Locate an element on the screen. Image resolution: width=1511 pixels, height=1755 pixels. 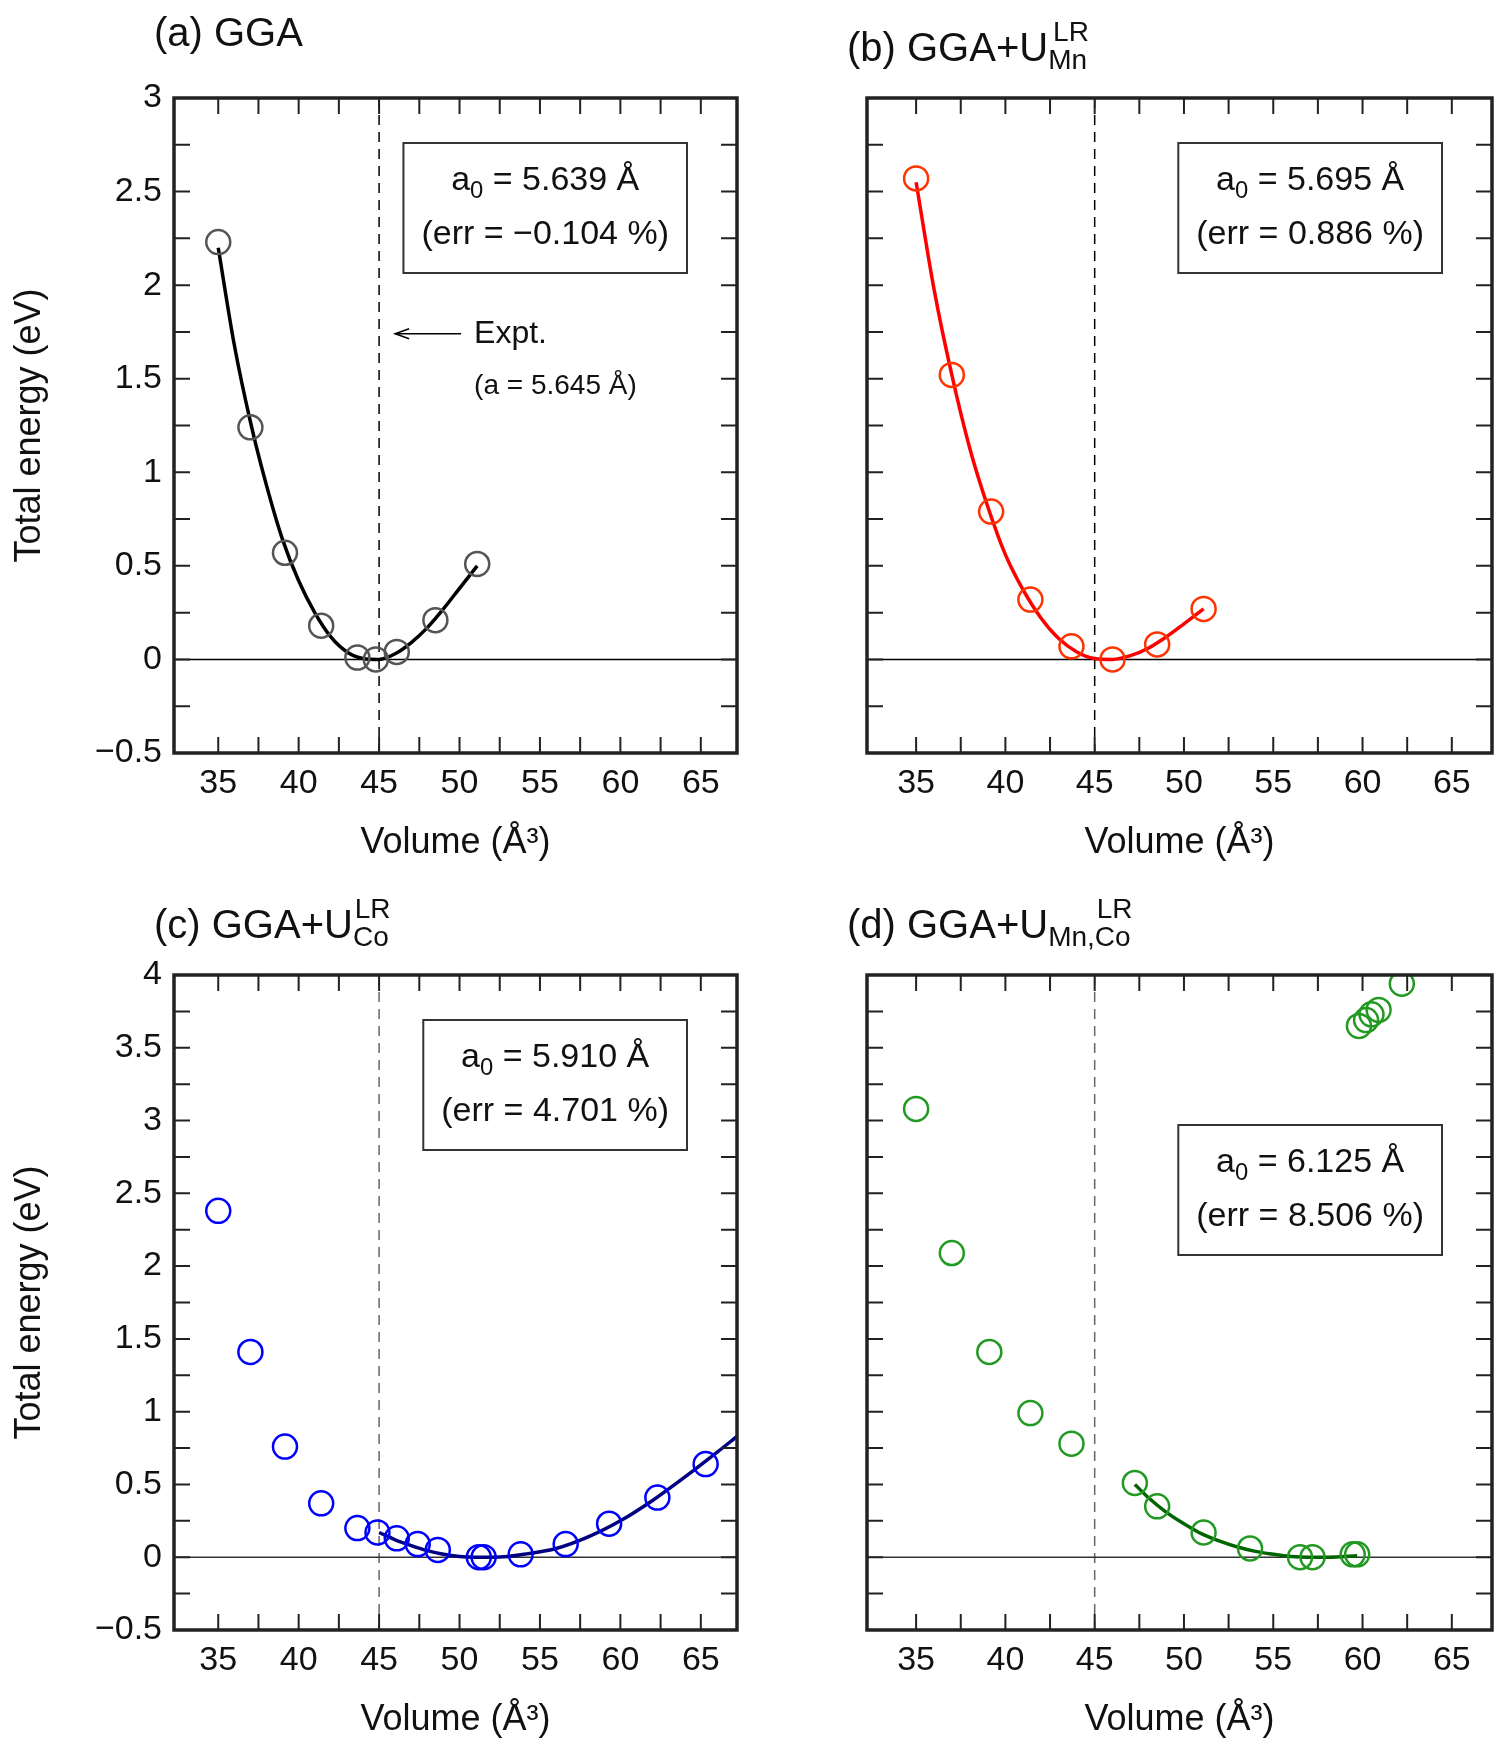
ref-line-label: Expt. is located at coordinates (511, 331).